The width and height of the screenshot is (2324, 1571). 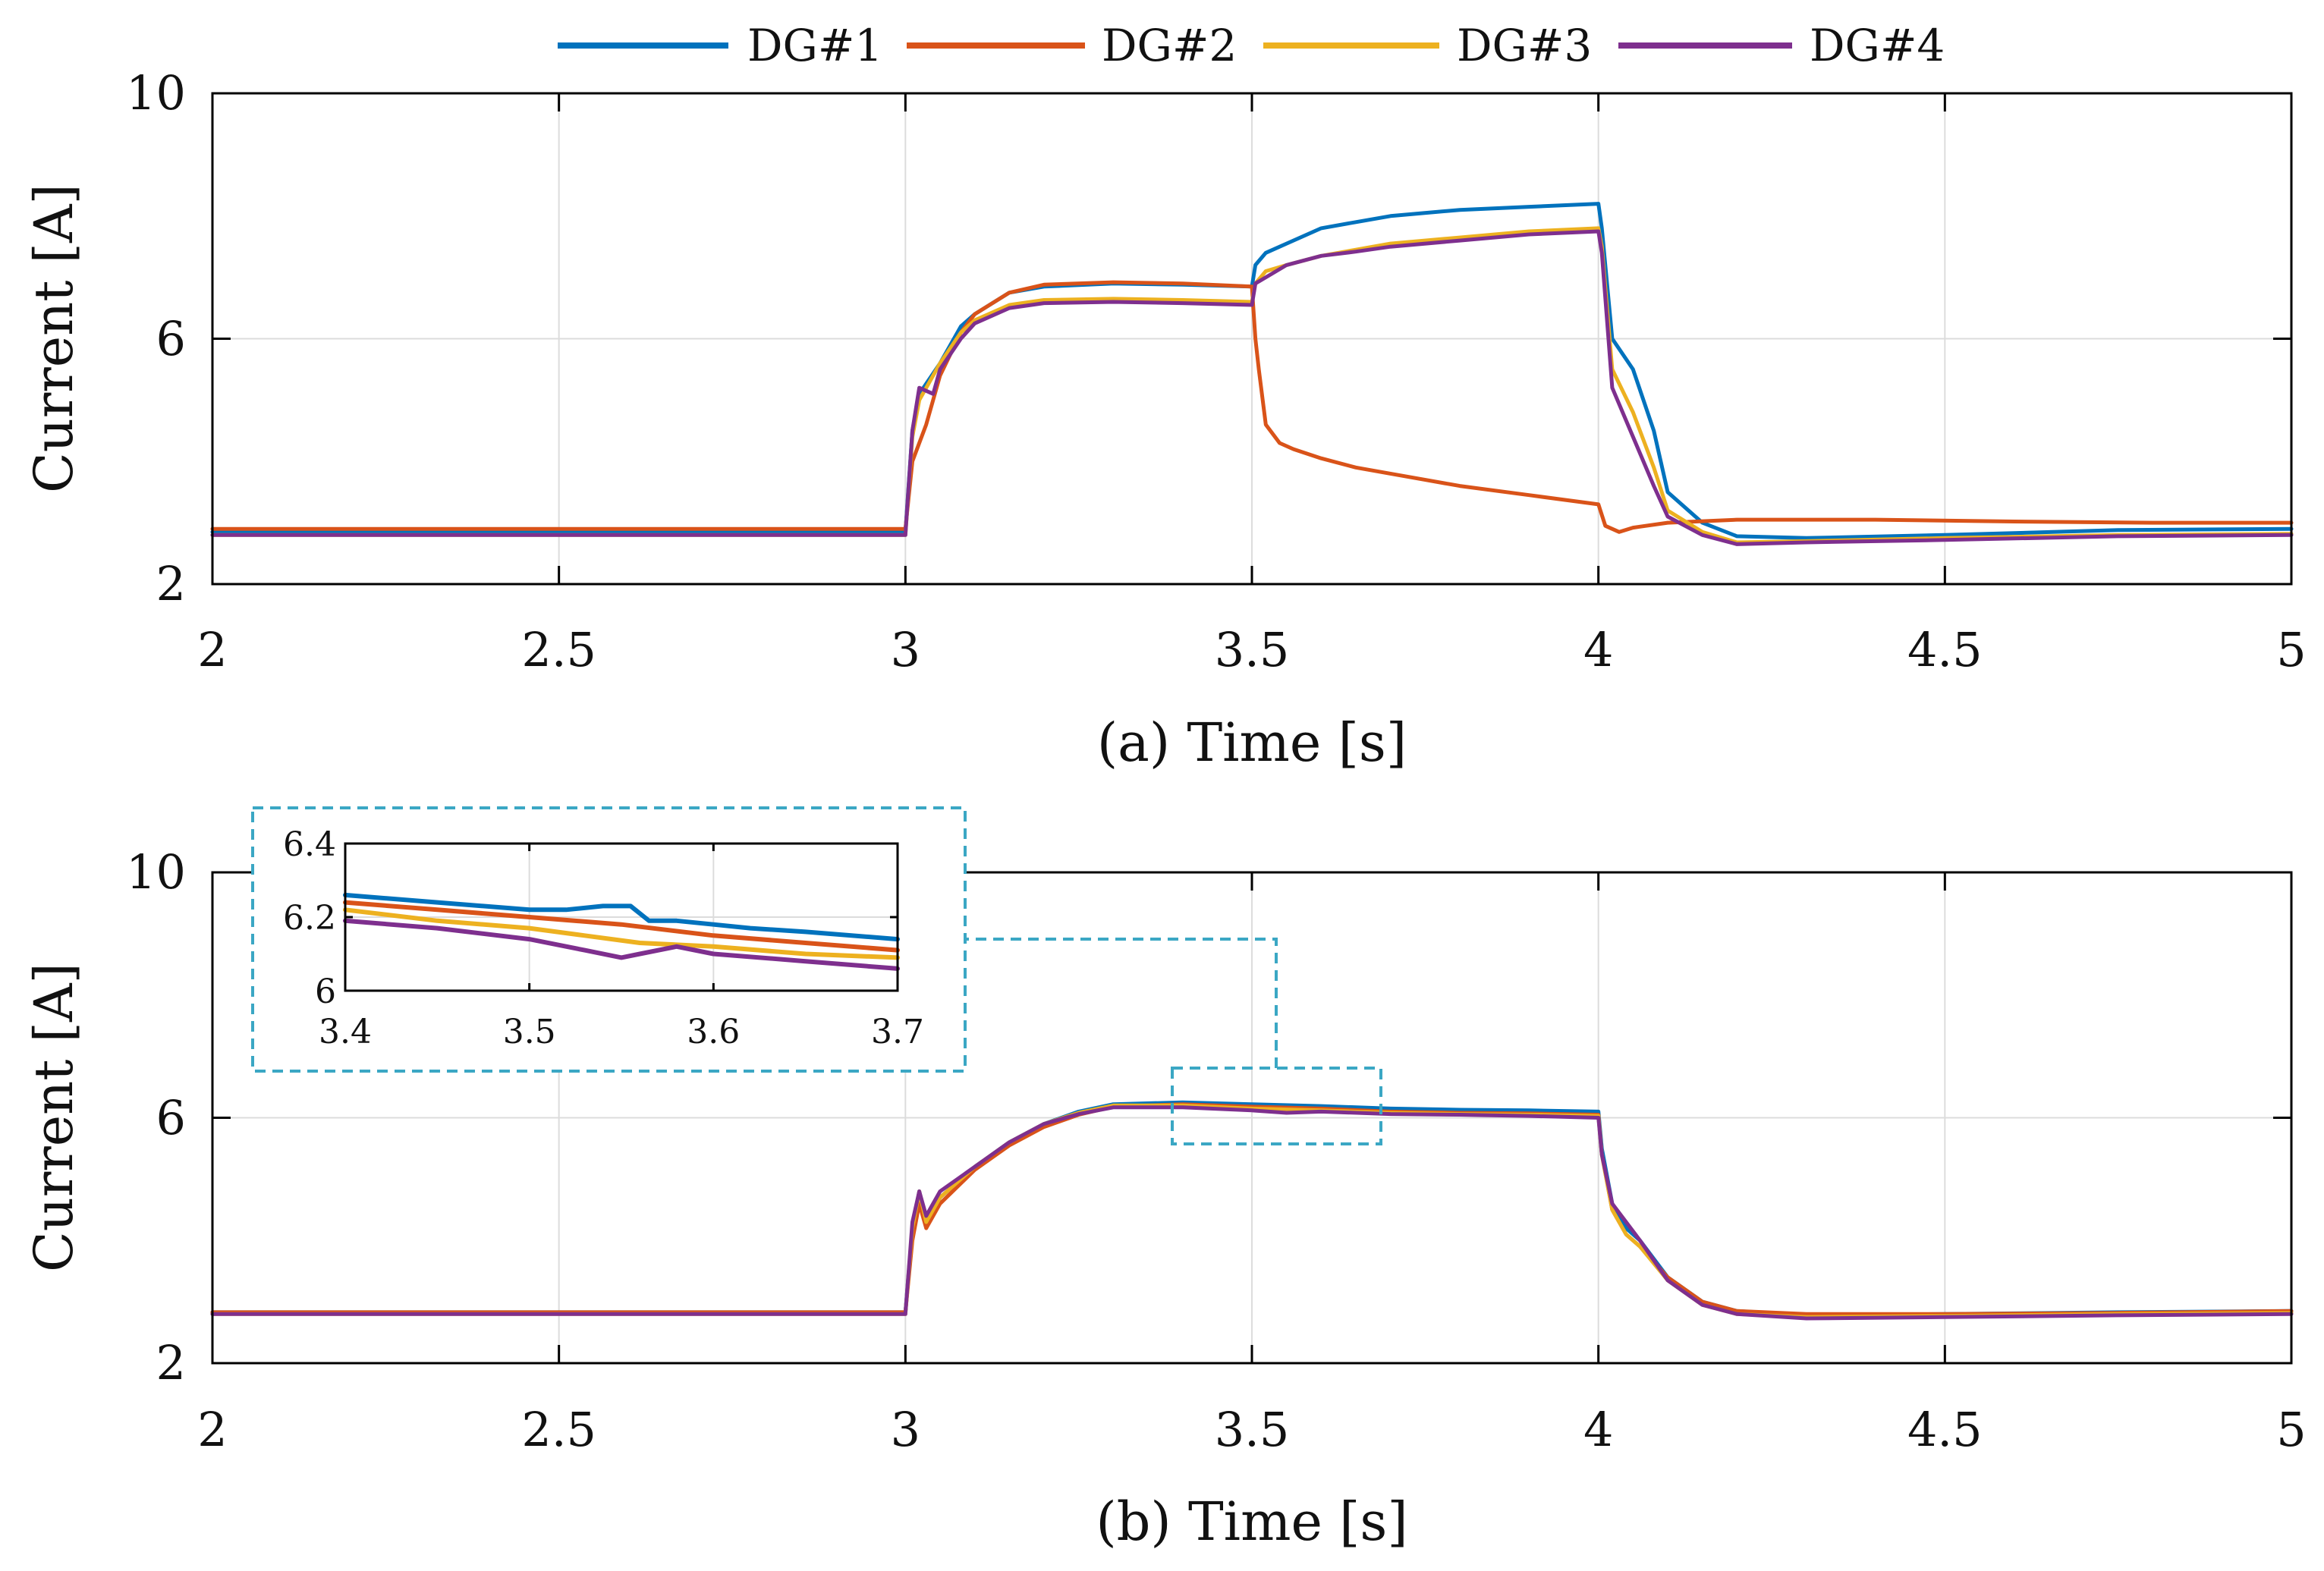 I want to click on inset-series, so click(x=621, y=931).